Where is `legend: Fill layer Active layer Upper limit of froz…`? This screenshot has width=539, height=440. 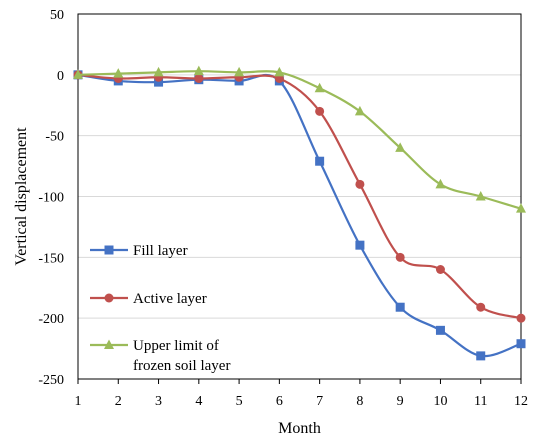 legend: Fill layer Active layer Upper limit of froz… is located at coordinates (160, 308).